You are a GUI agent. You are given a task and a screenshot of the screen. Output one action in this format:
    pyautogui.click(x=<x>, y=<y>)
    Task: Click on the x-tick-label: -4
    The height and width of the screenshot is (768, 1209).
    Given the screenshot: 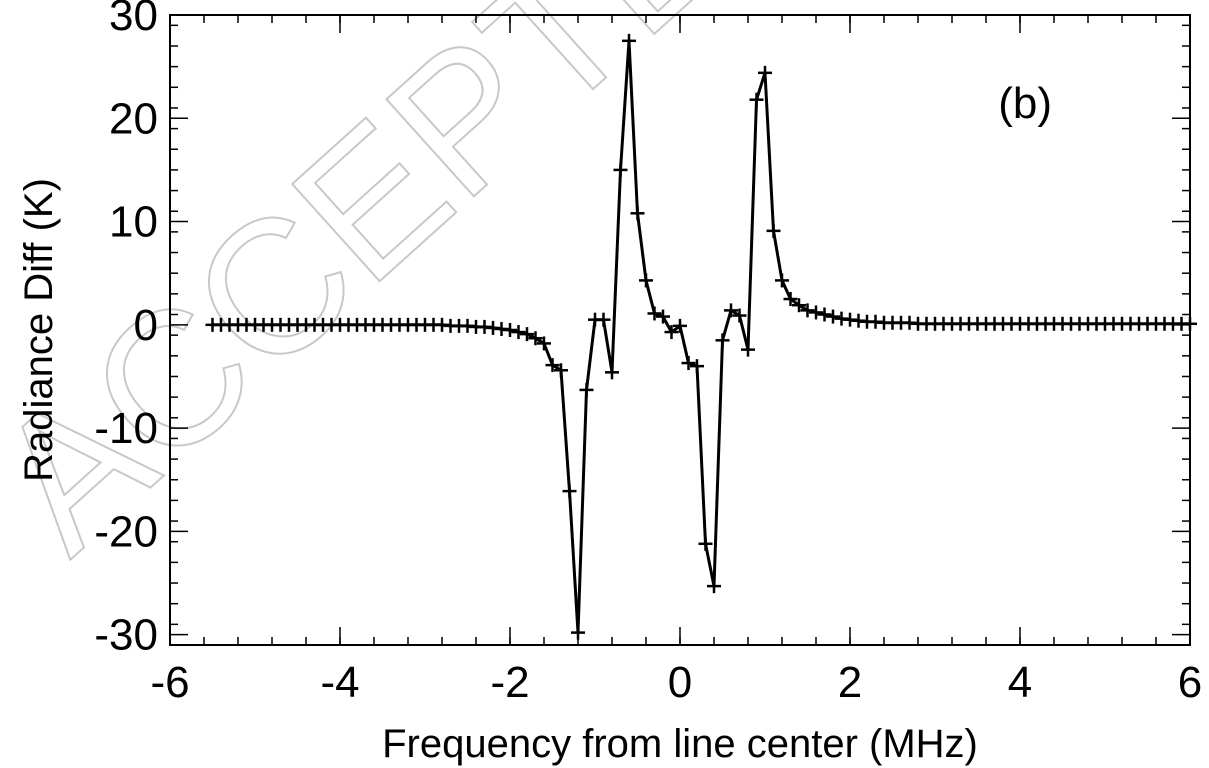 What is the action you would take?
    pyautogui.click(x=339, y=682)
    